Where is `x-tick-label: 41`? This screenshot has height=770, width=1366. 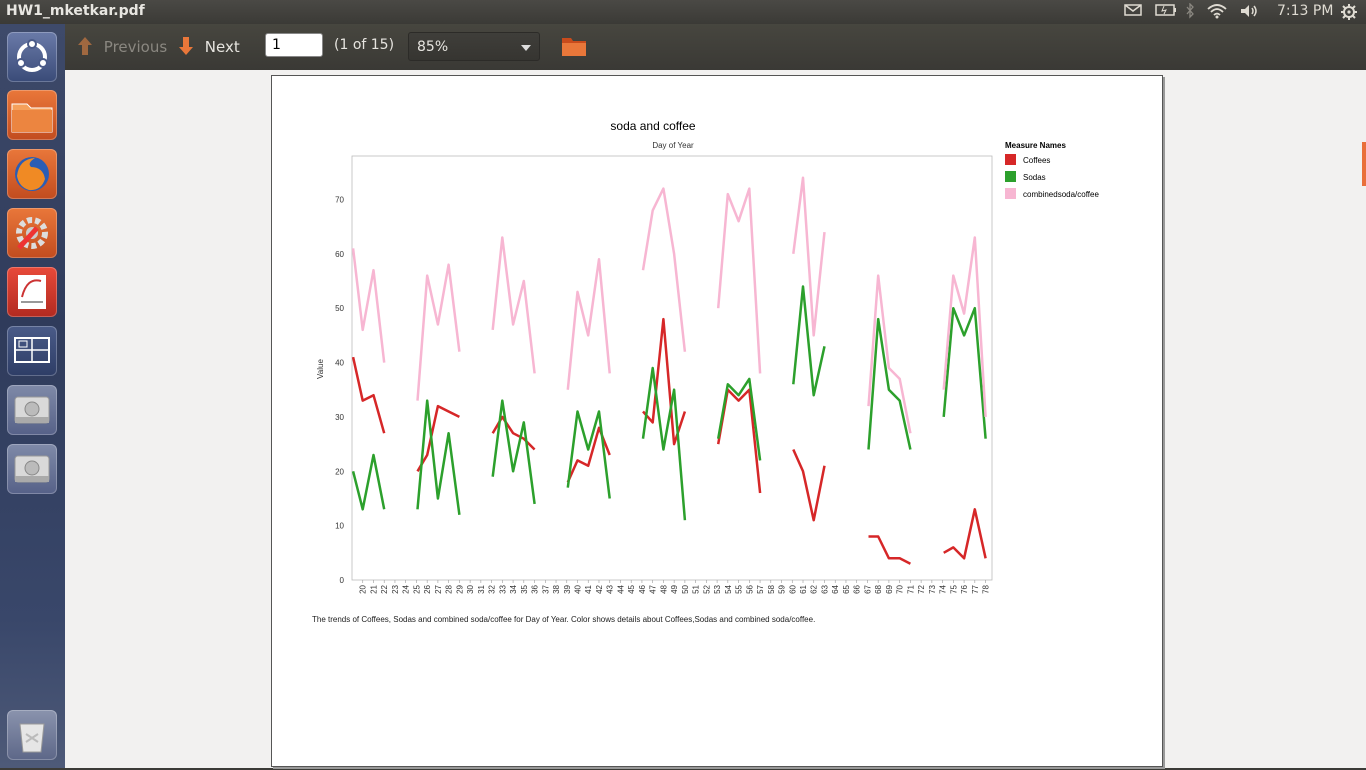 x-tick-label: 41 is located at coordinates (588, 588).